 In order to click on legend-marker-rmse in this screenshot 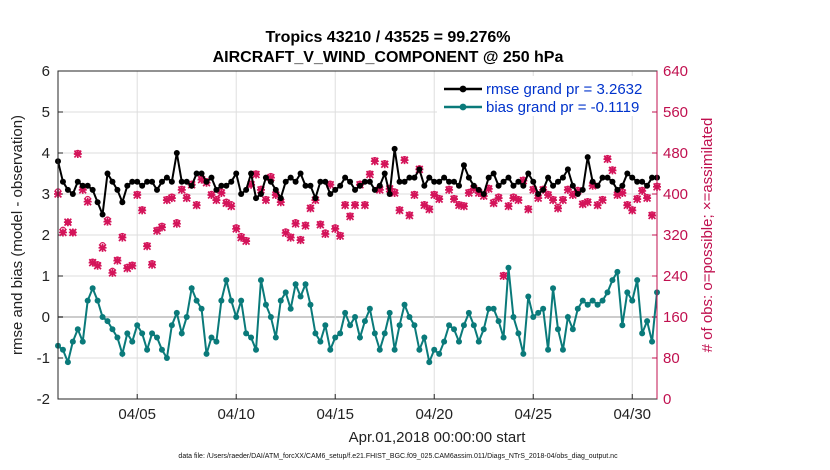, I will do `click(463, 89)`.